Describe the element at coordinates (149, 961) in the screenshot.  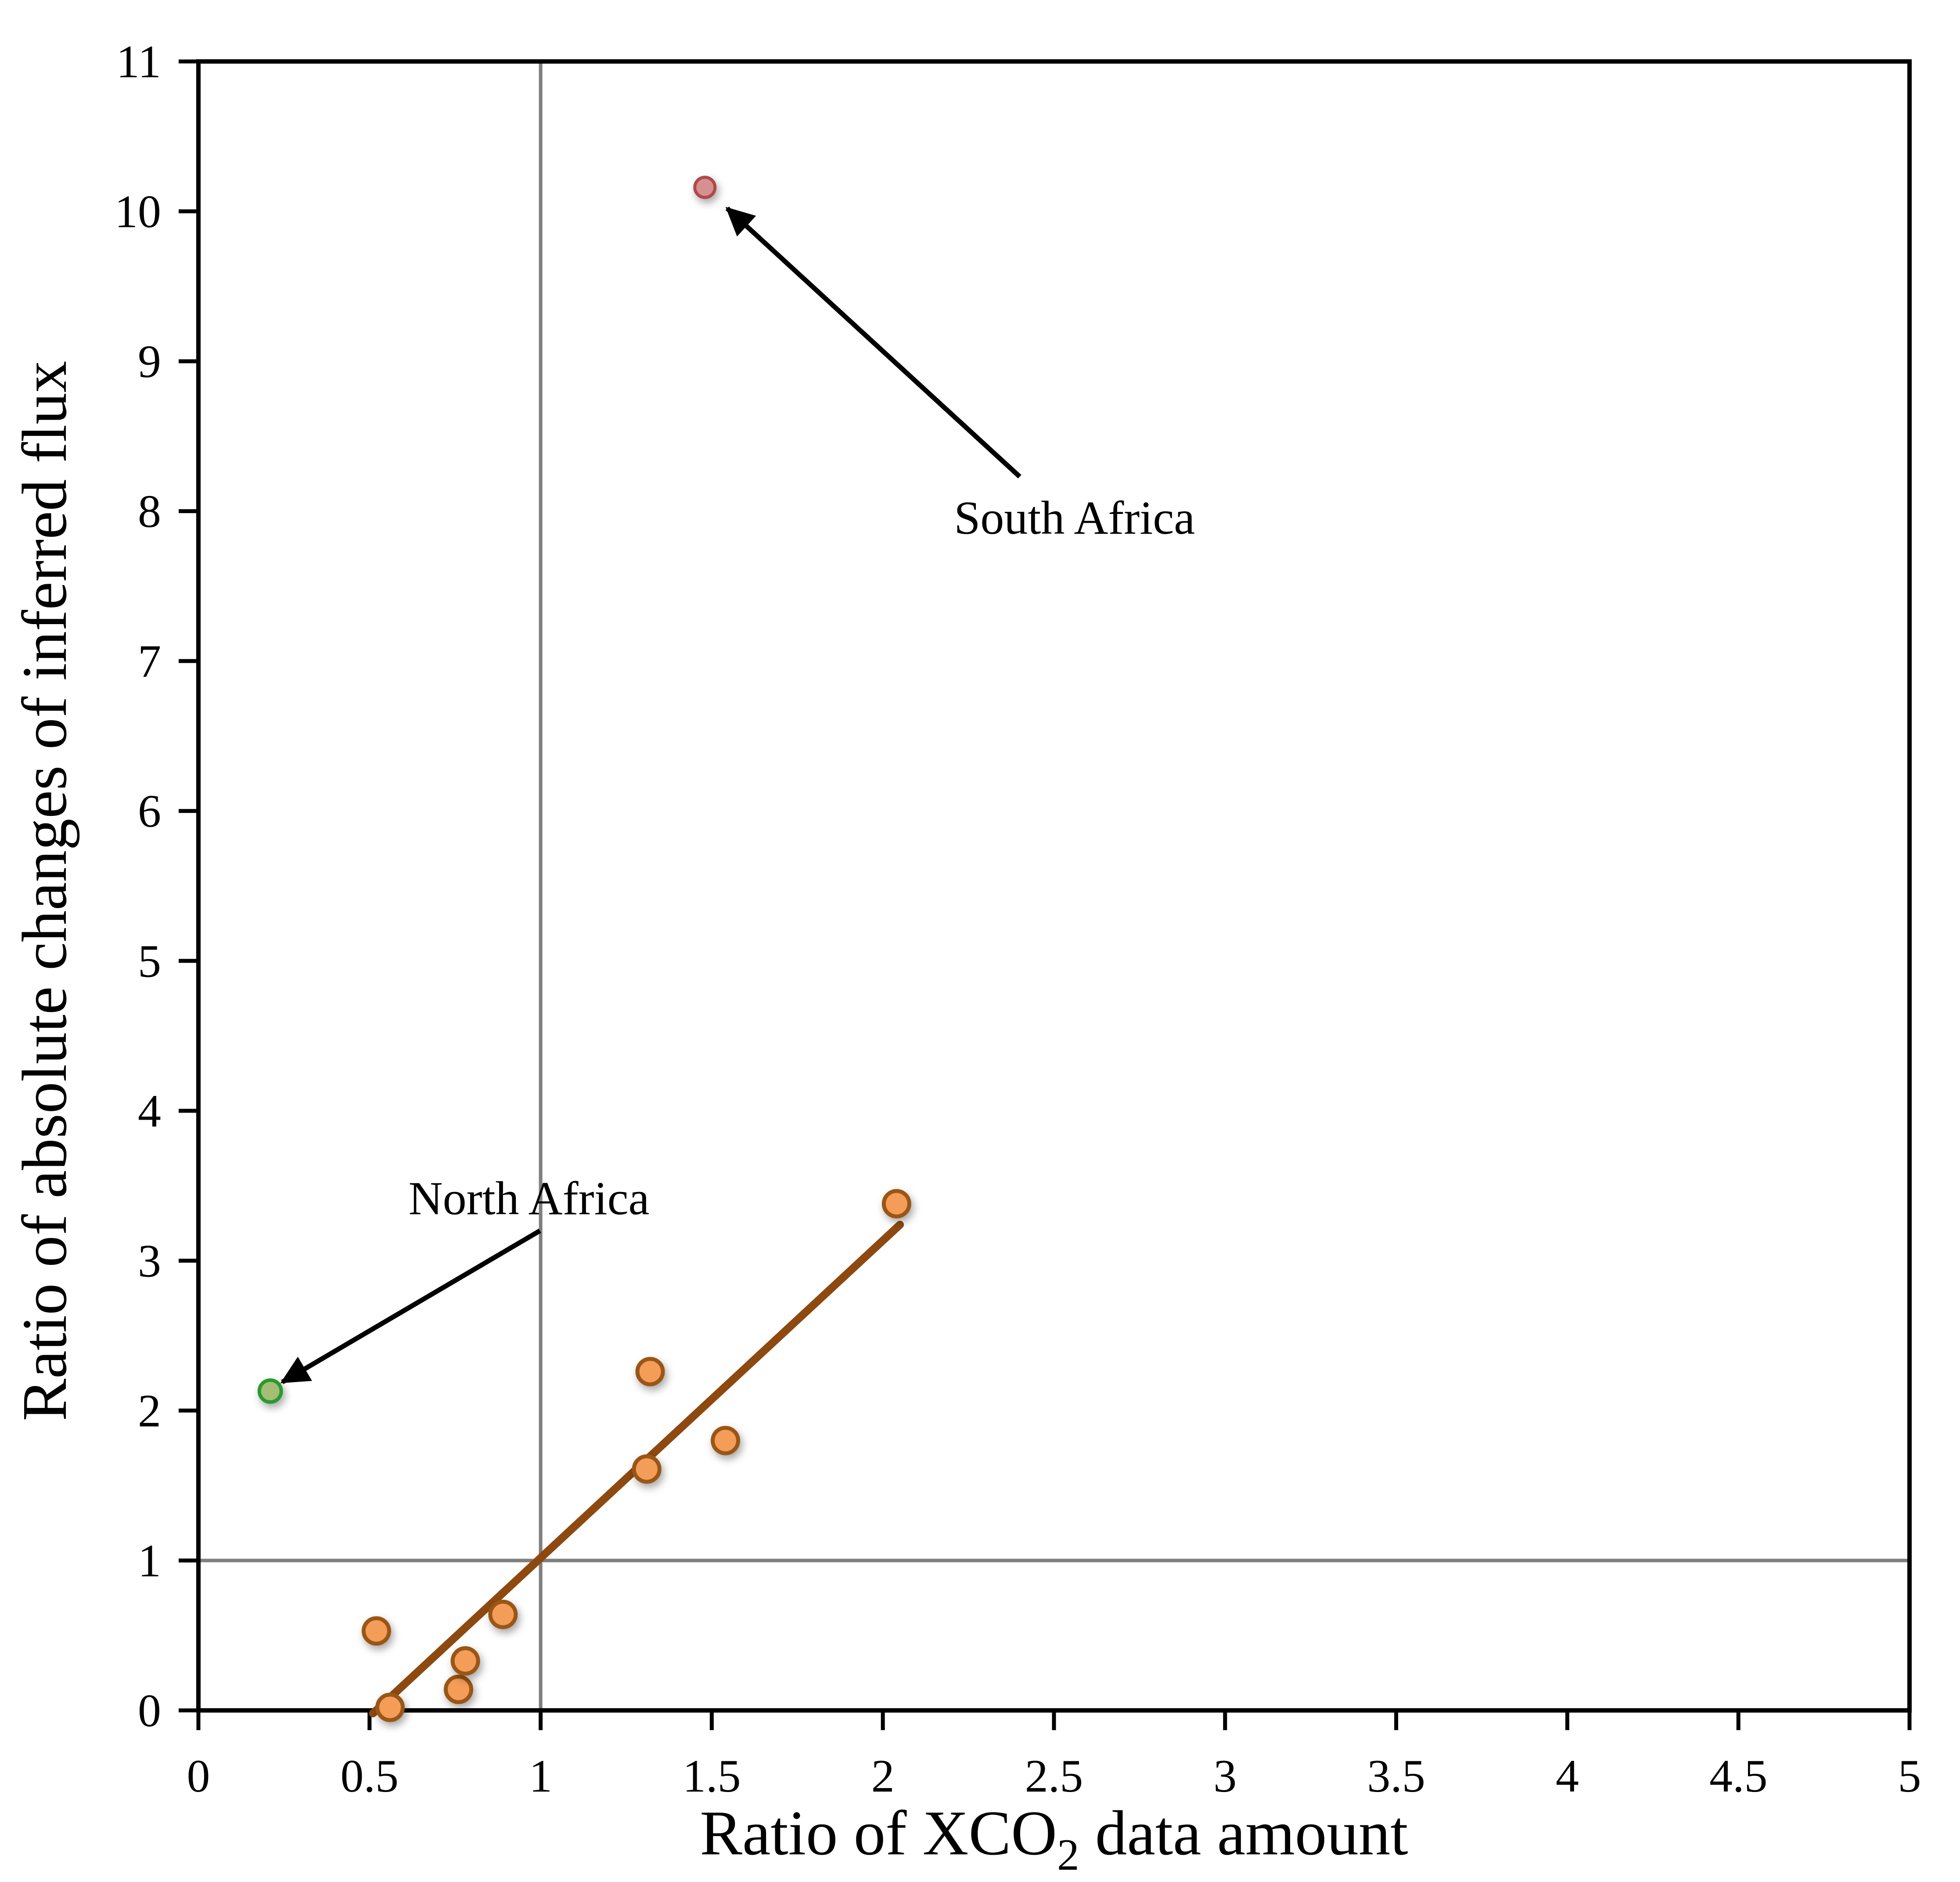
I see `y-tick-label-5: 5` at that location.